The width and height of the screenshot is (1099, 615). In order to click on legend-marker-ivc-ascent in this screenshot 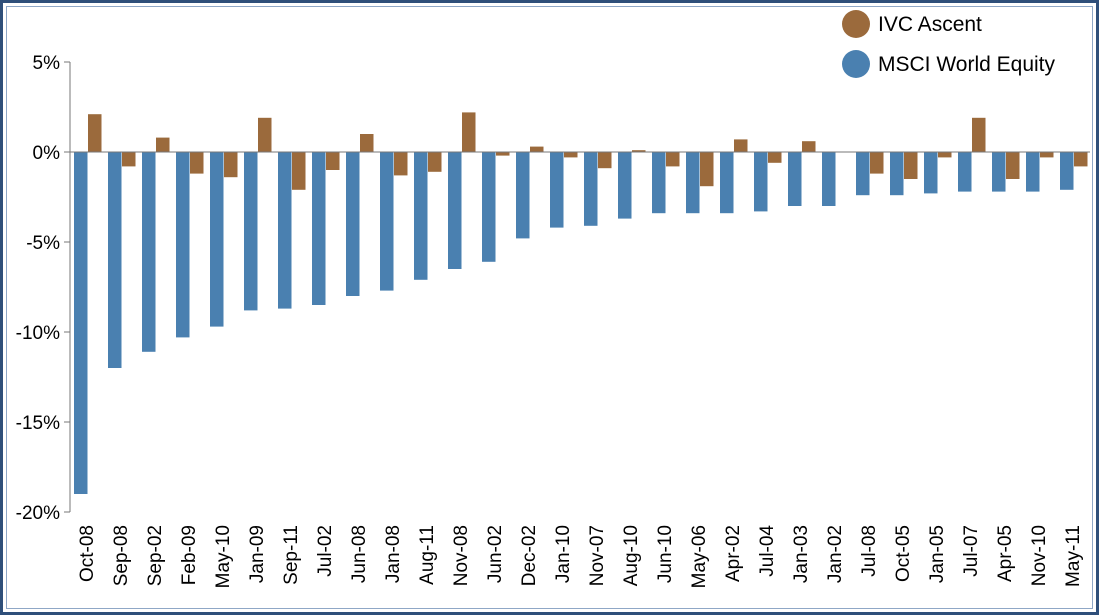, I will do `click(856, 24)`.